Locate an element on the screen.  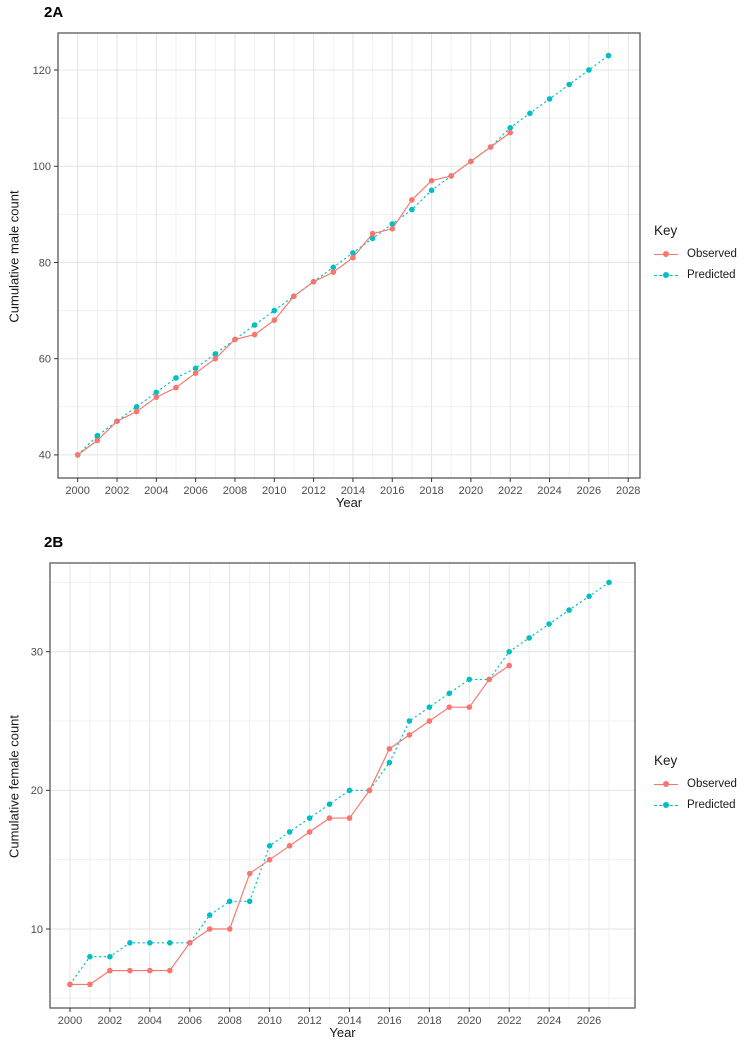
y-tick-label: 30 is located at coordinates (37, 653).